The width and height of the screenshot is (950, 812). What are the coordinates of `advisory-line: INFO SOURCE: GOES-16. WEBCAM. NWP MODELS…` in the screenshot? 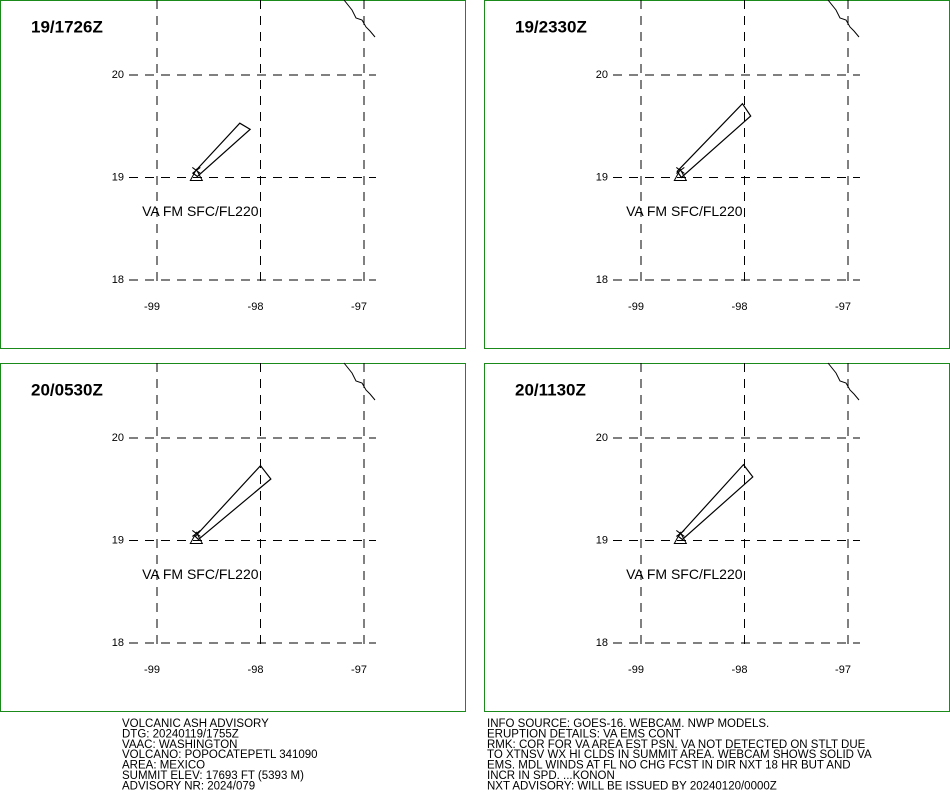 It's located at (628, 724).